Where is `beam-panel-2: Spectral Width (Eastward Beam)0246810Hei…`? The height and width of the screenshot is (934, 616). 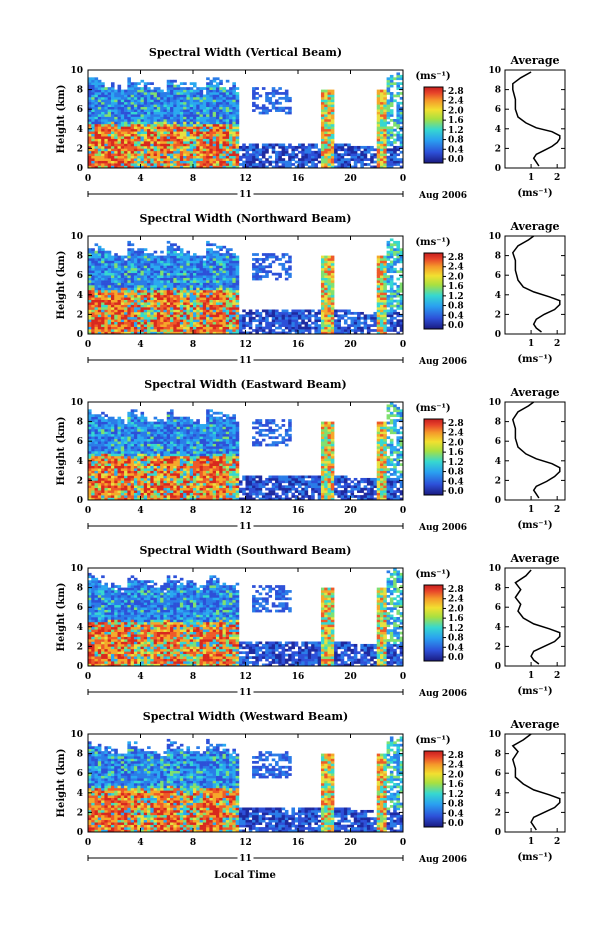
beam-panel-2: Spectral Width (Eastward Beam)0246810Hei… is located at coordinates (310, 455).